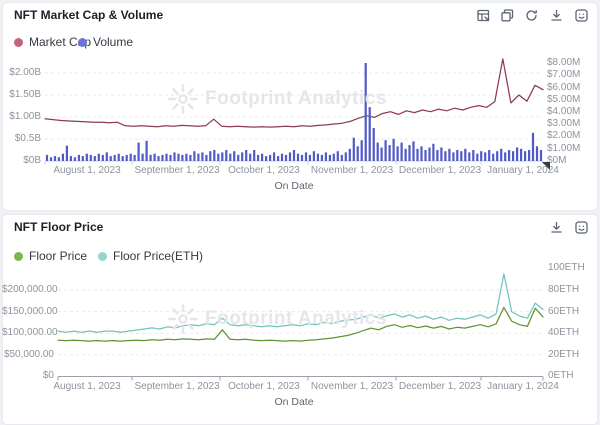  Describe the element at coordinates (546, 166) in the screenshot. I see `axis-end-marker` at that location.